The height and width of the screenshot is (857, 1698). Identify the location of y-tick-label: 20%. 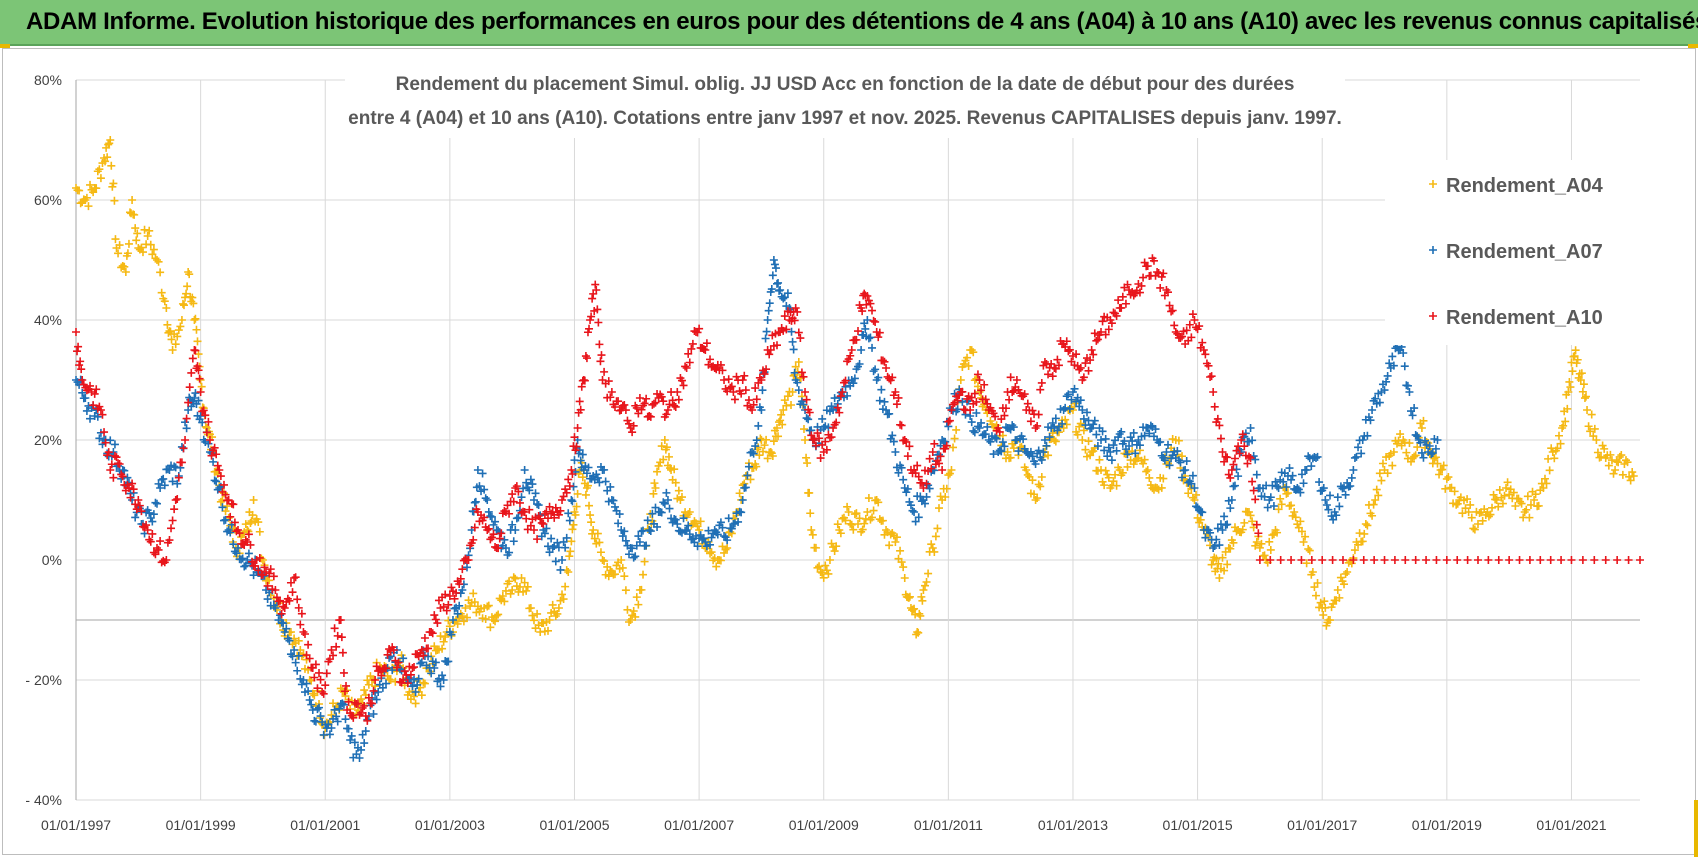
(48, 440).